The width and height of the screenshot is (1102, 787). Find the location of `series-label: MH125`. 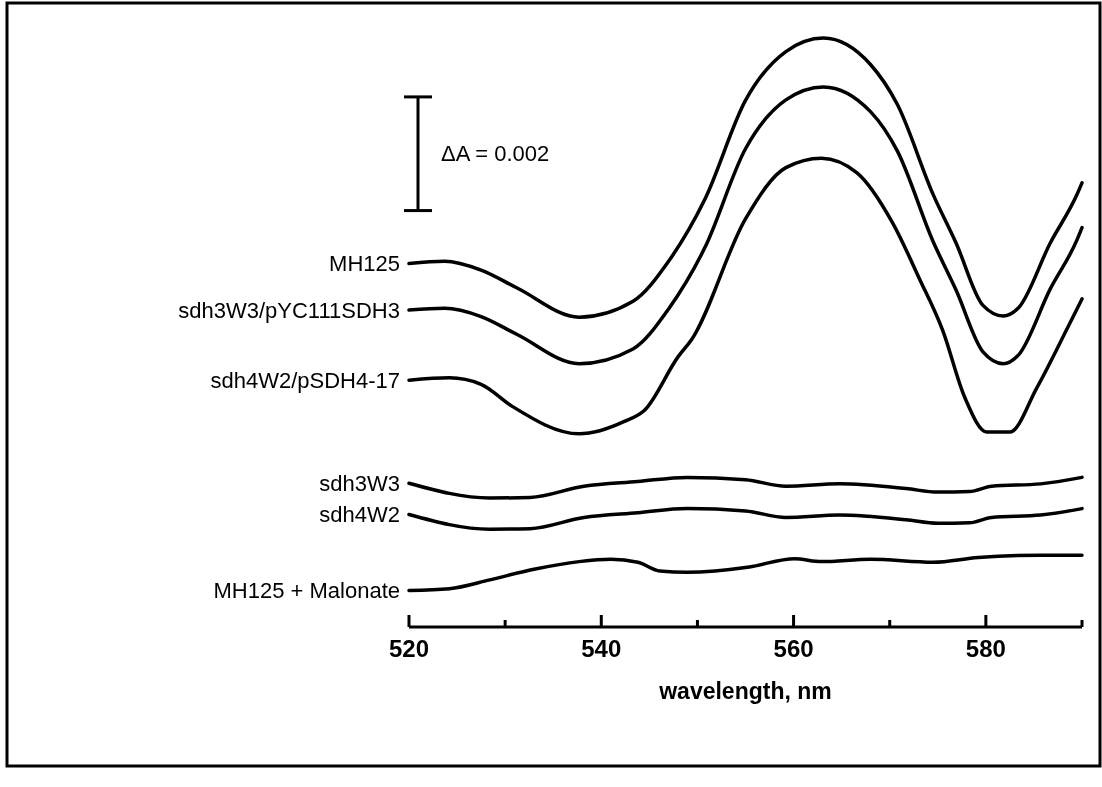

series-label: MH125 is located at coordinates (364, 264).